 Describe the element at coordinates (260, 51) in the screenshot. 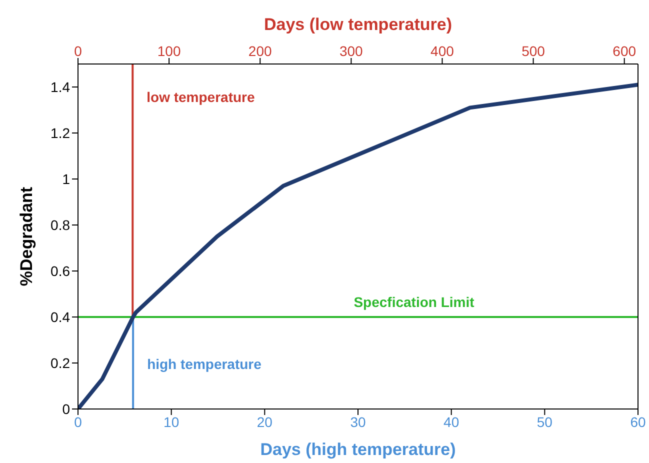

I see `x2-tick-label: 200` at that location.